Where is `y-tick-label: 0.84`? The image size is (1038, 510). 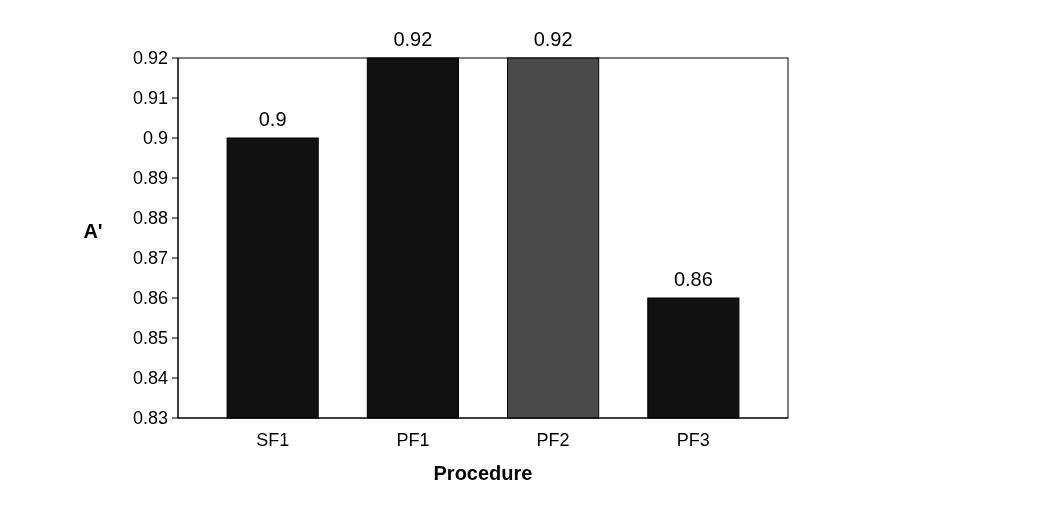 y-tick-label: 0.84 is located at coordinates (150, 378).